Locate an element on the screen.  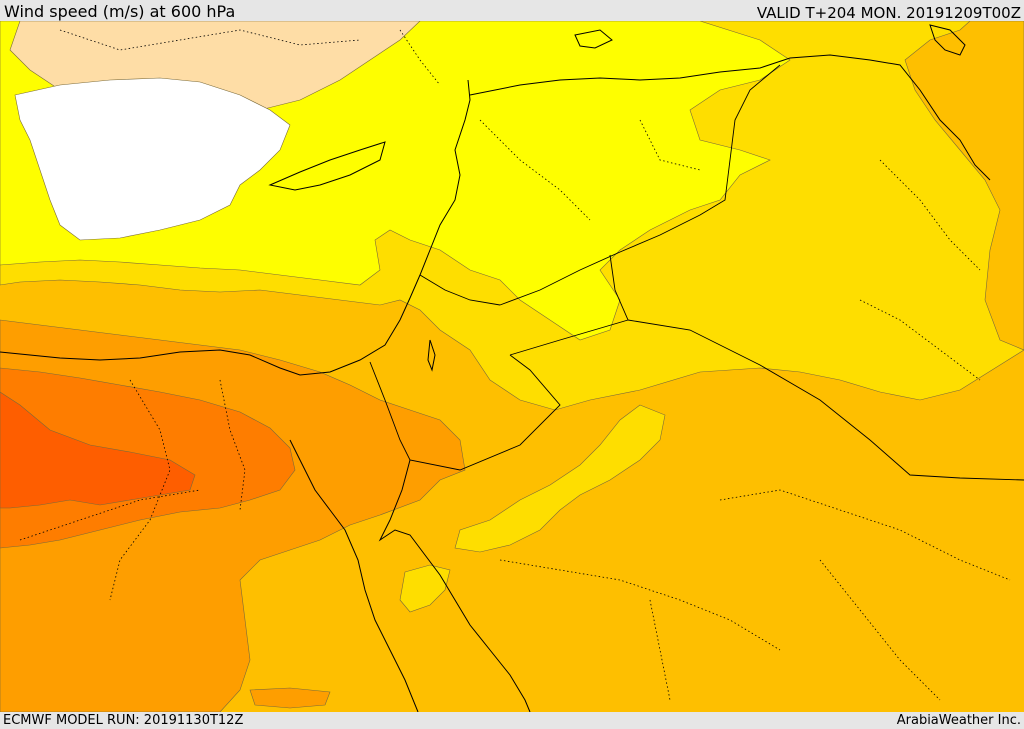
band-moderate-east is located at coordinates (964, 186).